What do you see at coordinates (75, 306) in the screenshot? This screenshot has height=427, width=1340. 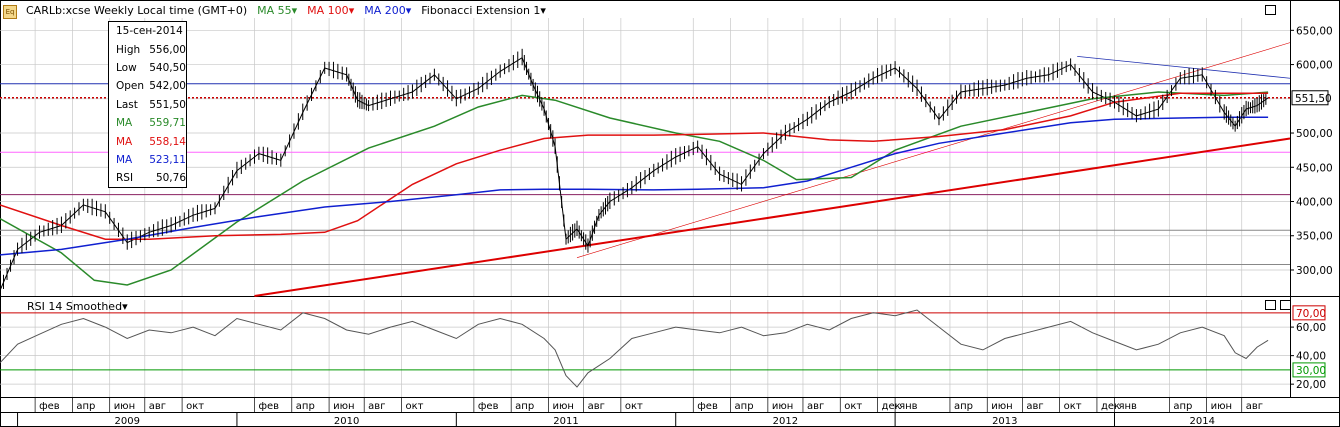 I see `rsi-title-label: RSI 14 Smoothed` at bounding box center [75, 306].